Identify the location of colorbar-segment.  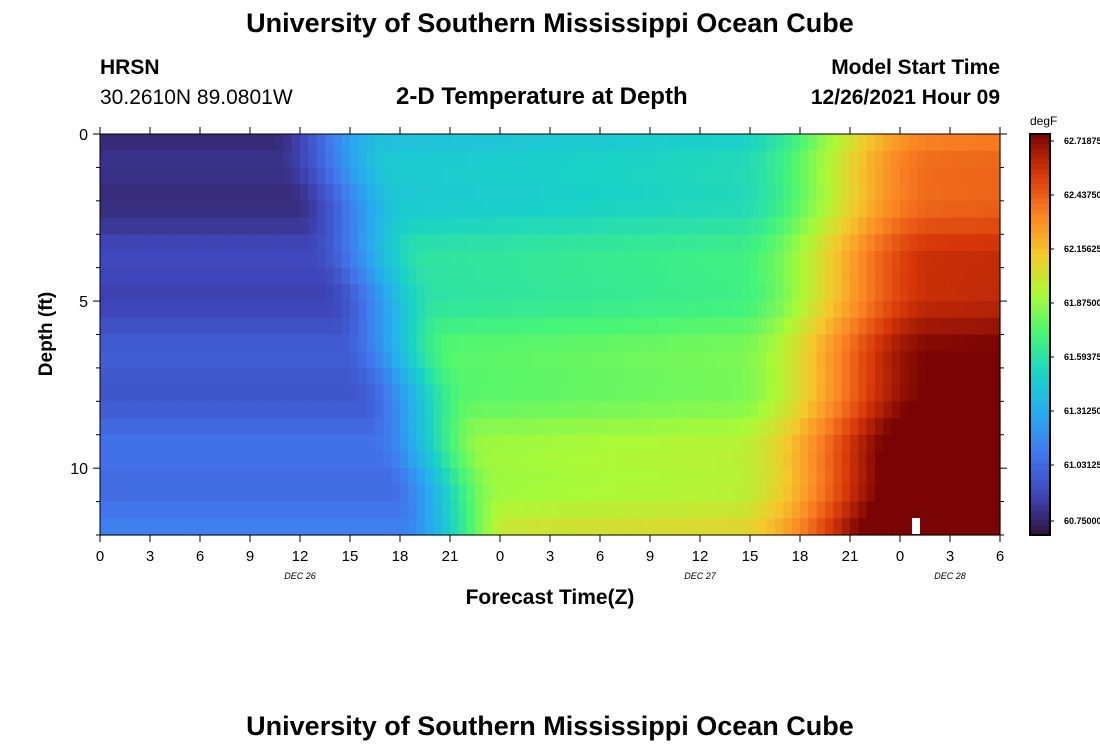
(1040, 472).